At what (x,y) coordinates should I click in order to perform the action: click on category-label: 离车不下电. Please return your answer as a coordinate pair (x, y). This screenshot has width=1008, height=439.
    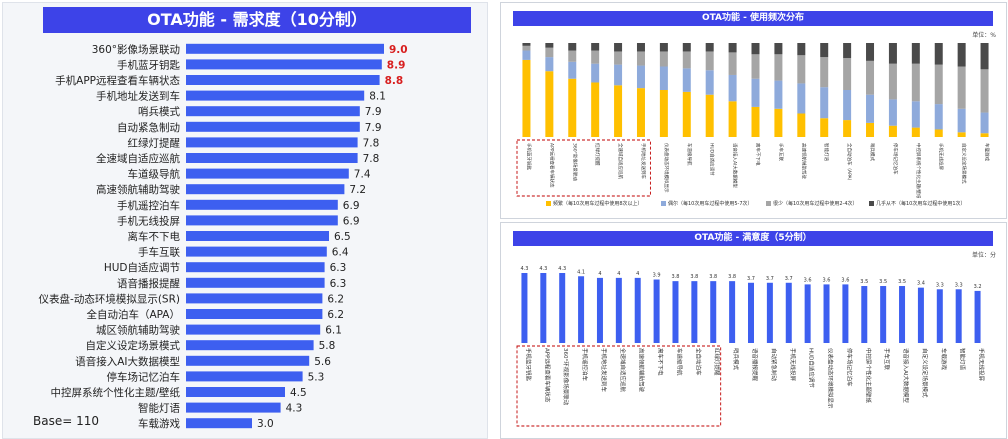
    Looking at the image, I should click on (661, 362).